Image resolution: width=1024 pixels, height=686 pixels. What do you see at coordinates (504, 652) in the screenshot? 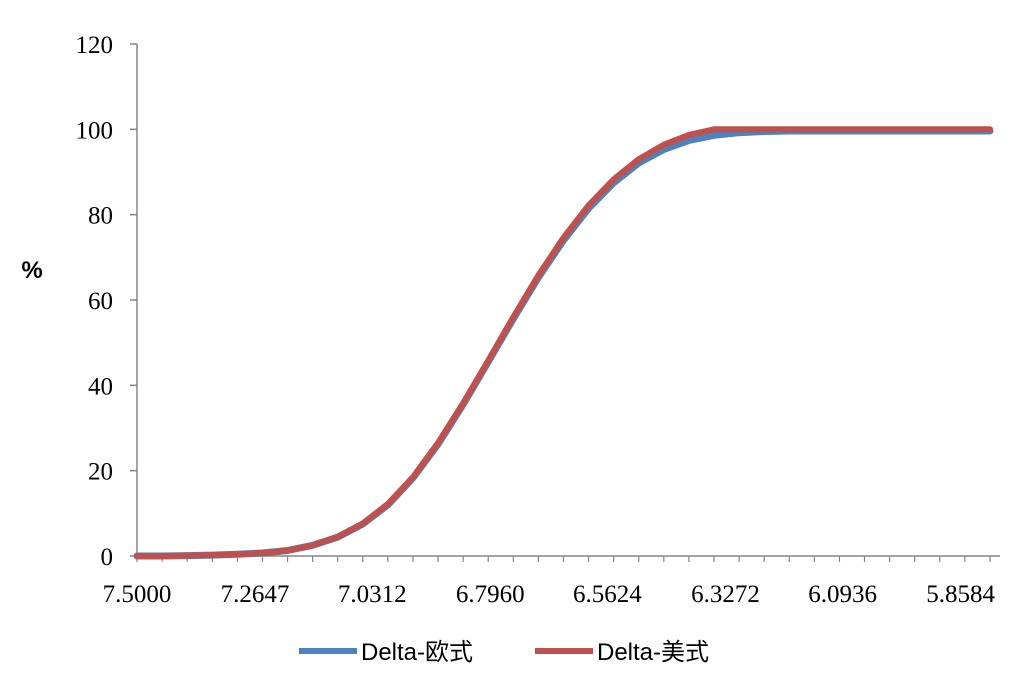
I see `legend: Delta-欧式 Delta-美式` at bounding box center [504, 652].